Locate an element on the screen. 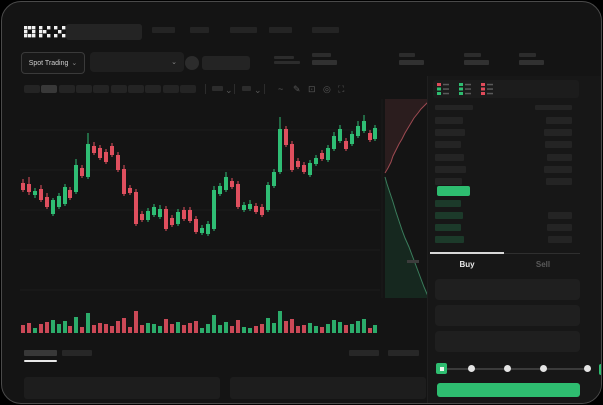 The image size is (603, 405). line-style-icon: ~ is located at coordinates (281, 89).